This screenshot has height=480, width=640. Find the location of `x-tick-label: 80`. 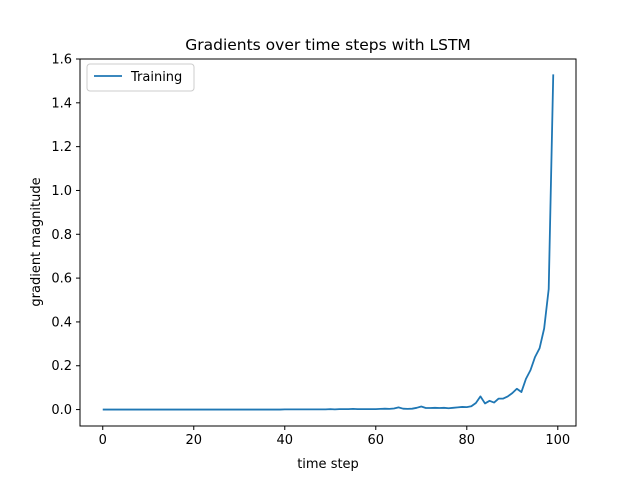

x-tick-label: 80 is located at coordinates (467, 440).